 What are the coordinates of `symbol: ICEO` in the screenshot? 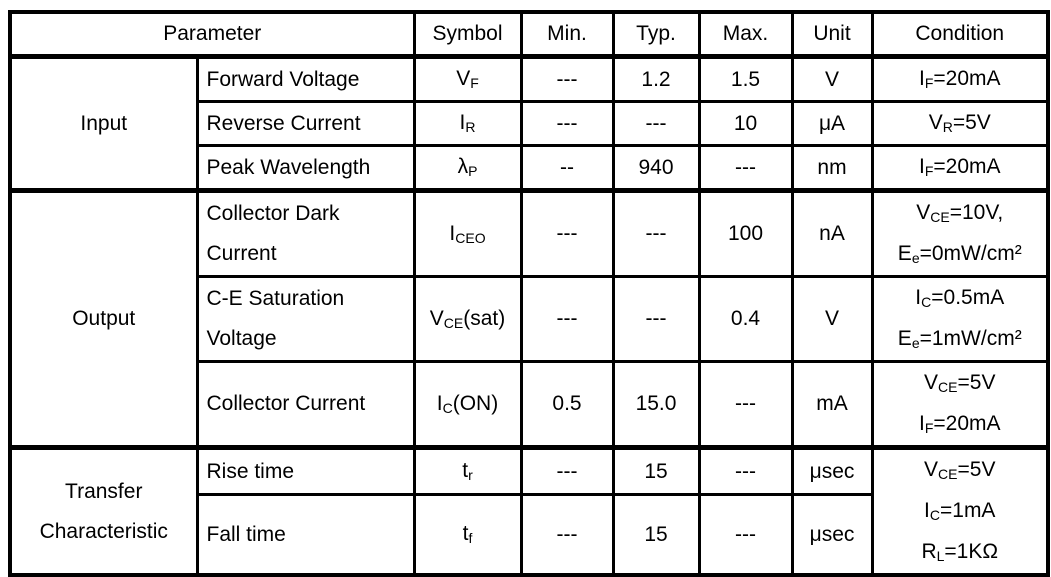 It's located at (467, 233).